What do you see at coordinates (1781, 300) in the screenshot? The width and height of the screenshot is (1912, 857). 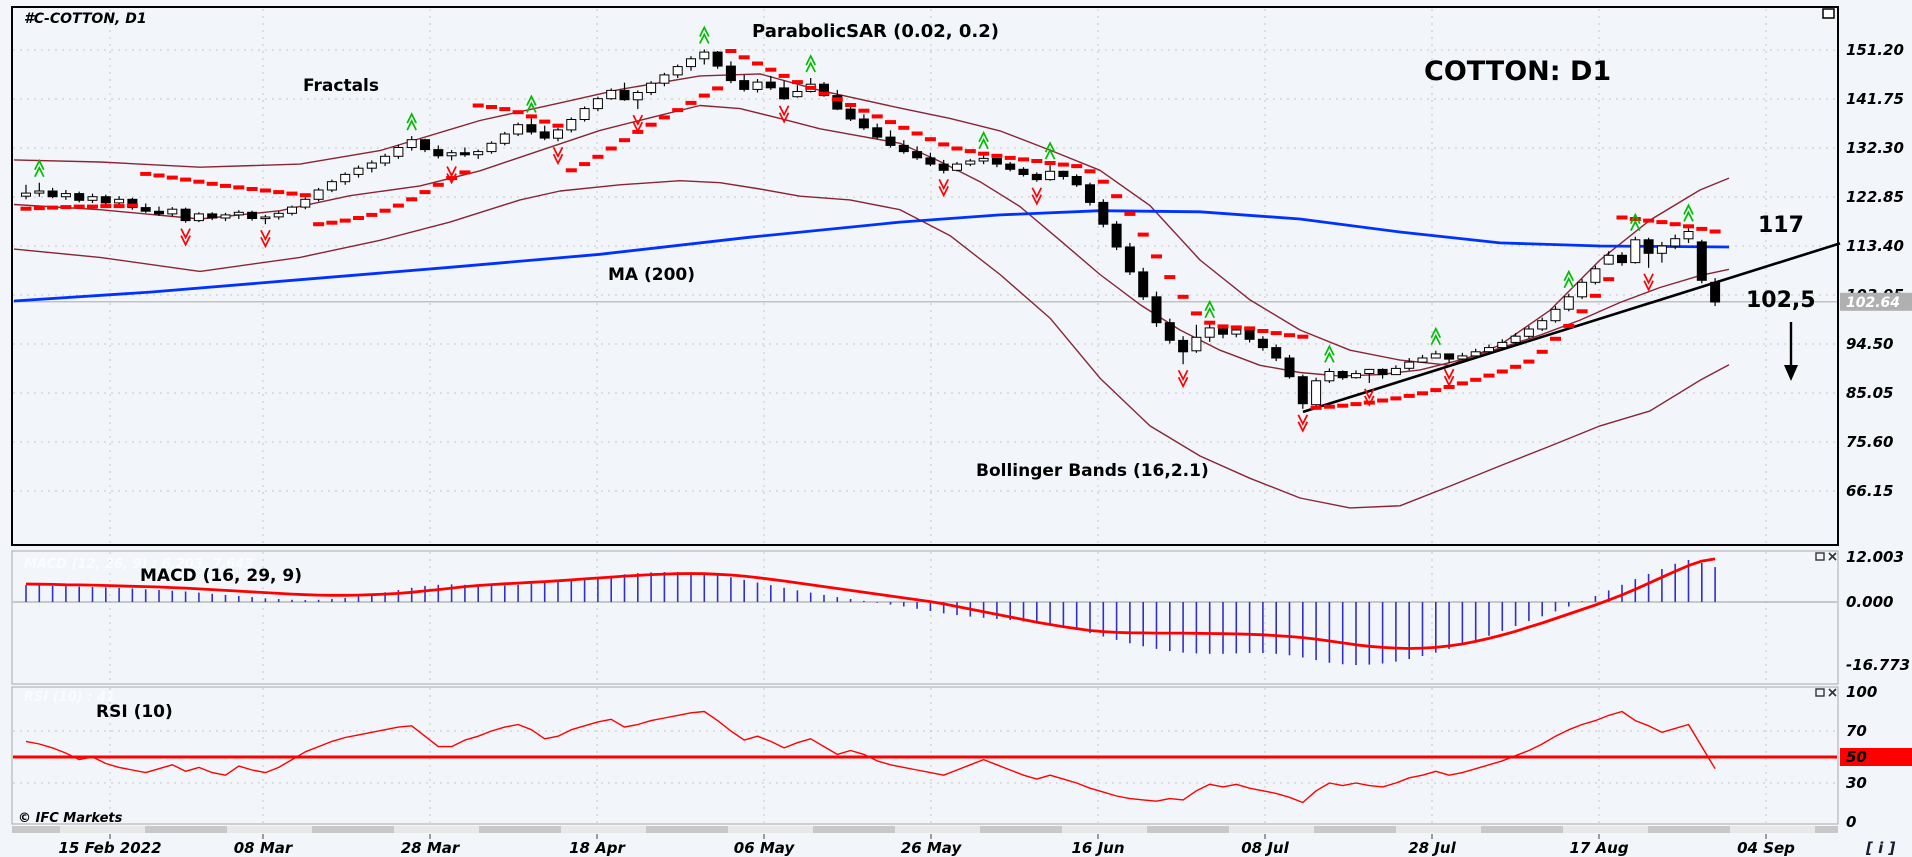 I see `target-level-label: 102,5` at bounding box center [1781, 300].